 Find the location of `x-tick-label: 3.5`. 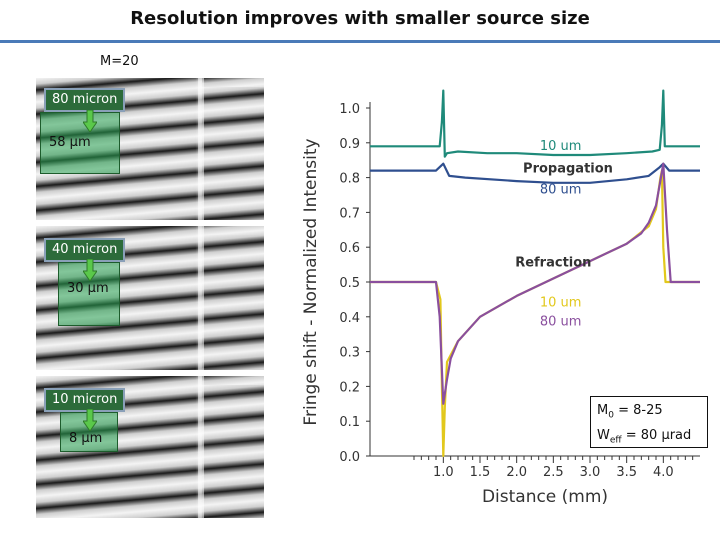

x-tick-label: 3.5 is located at coordinates (626, 472).